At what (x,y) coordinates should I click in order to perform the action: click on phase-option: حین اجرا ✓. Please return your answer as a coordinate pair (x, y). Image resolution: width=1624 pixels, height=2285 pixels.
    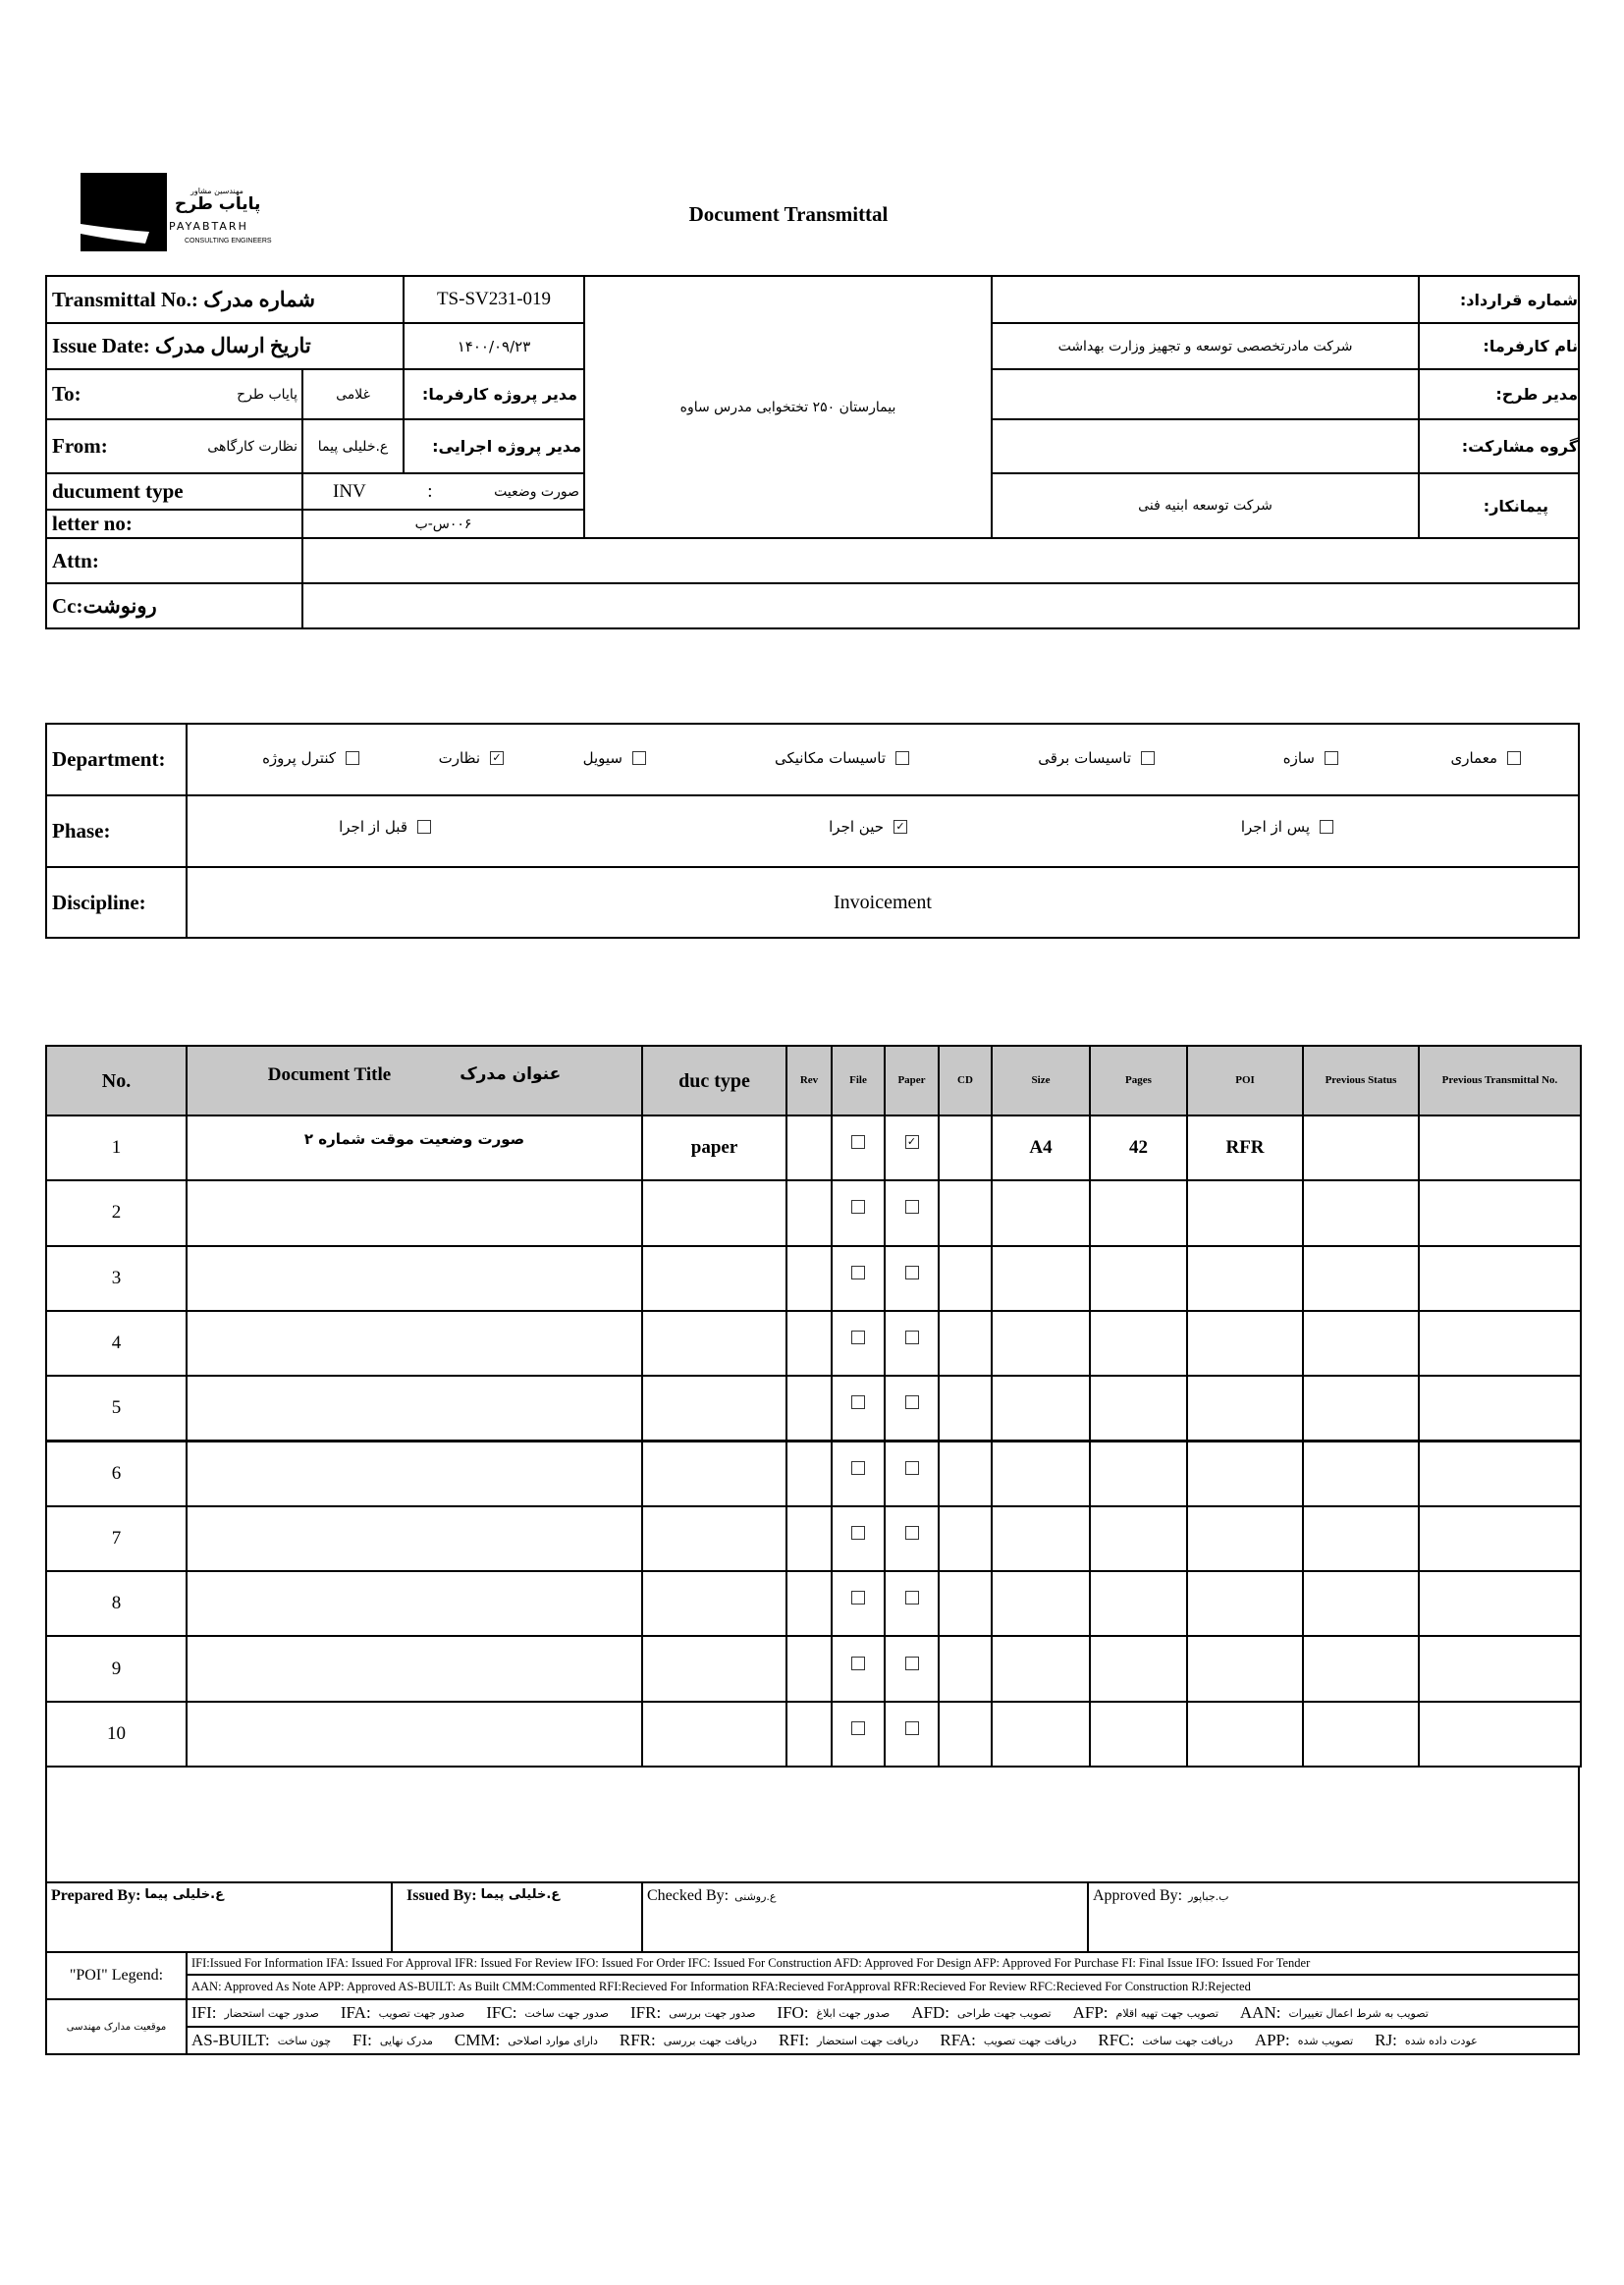
    Looking at the image, I should click on (868, 827).